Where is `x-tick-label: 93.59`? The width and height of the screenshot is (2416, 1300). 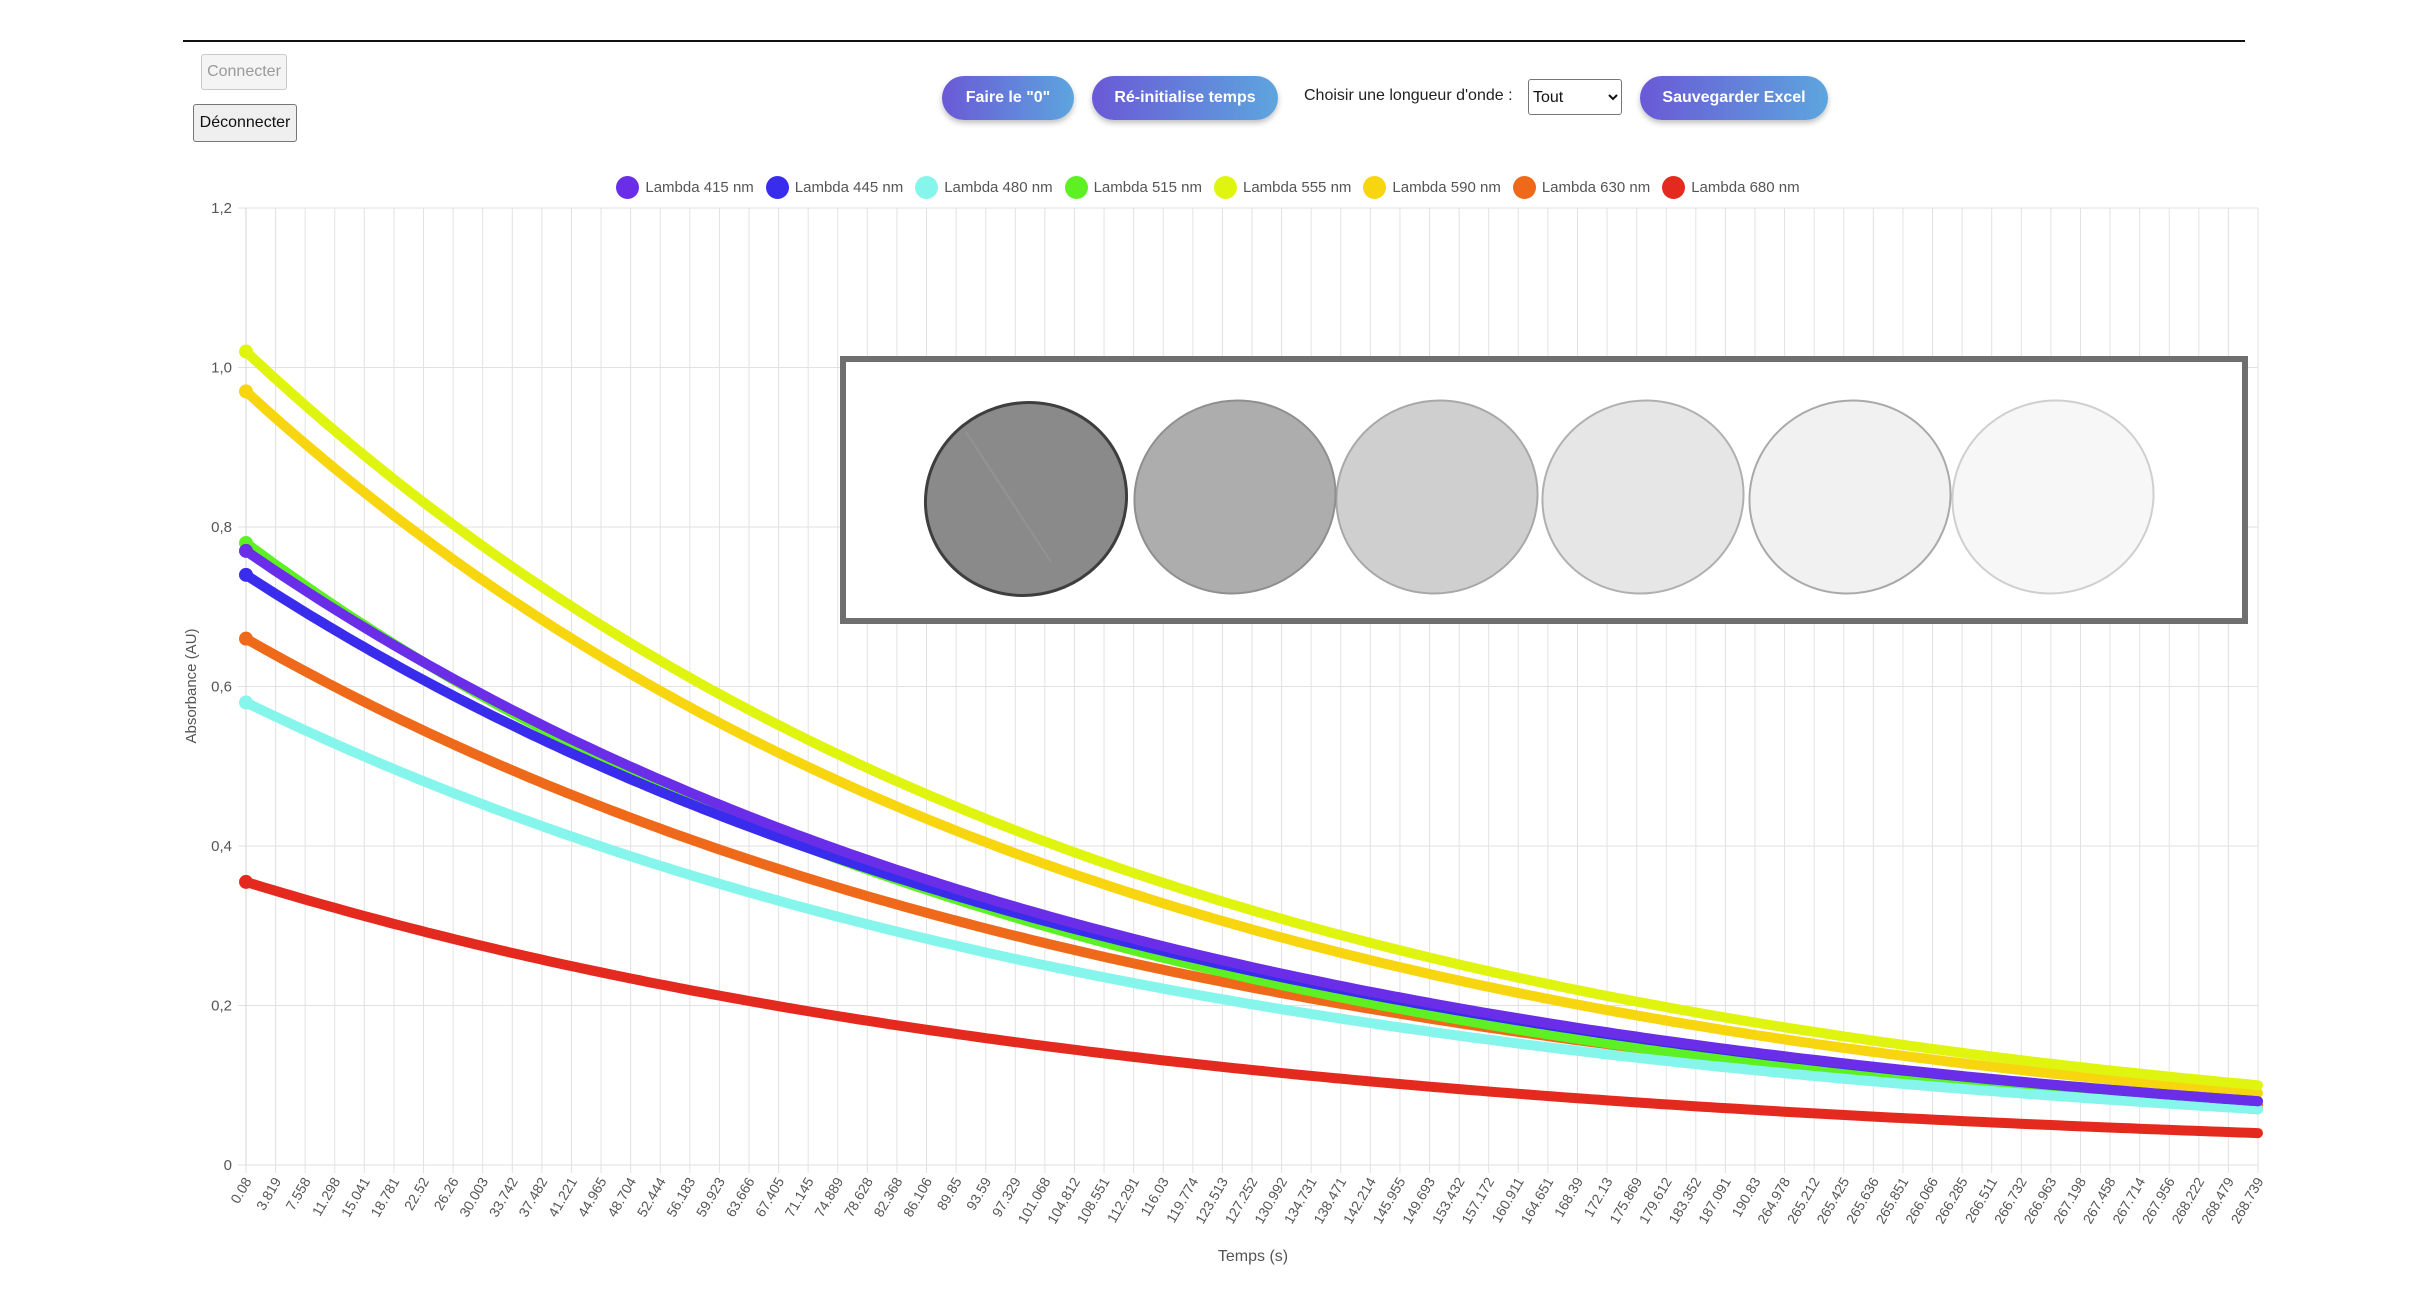
x-tick-label: 93.59 is located at coordinates (978, 1193).